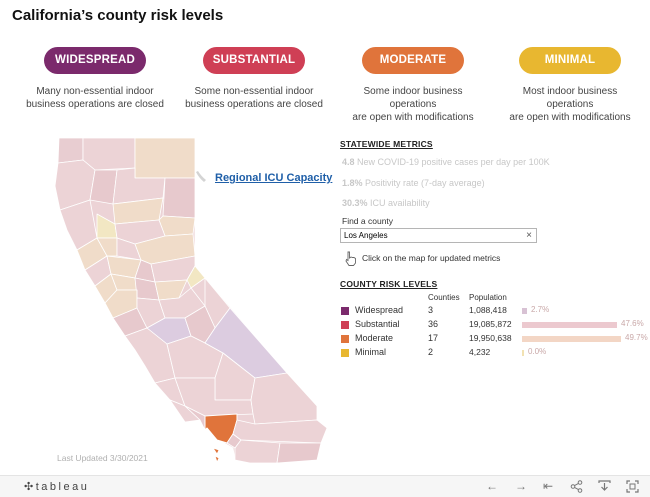 Image resolution: width=650 pixels, height=497 pixels. I want to click on pointing-hand-icon, so click(201, 176).